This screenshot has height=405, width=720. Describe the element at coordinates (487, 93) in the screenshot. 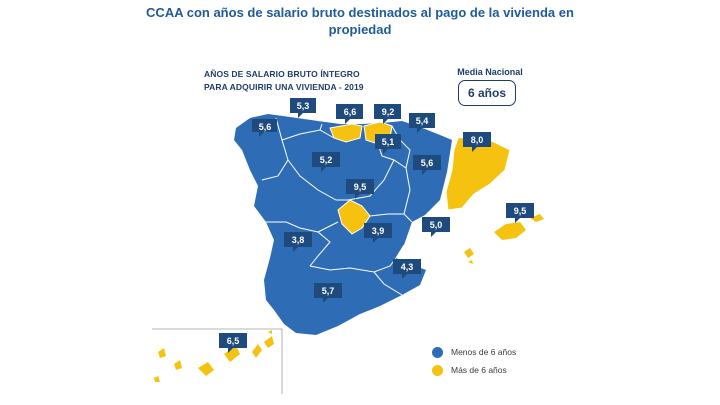

I see `national-average-value: 6 años` at that location.